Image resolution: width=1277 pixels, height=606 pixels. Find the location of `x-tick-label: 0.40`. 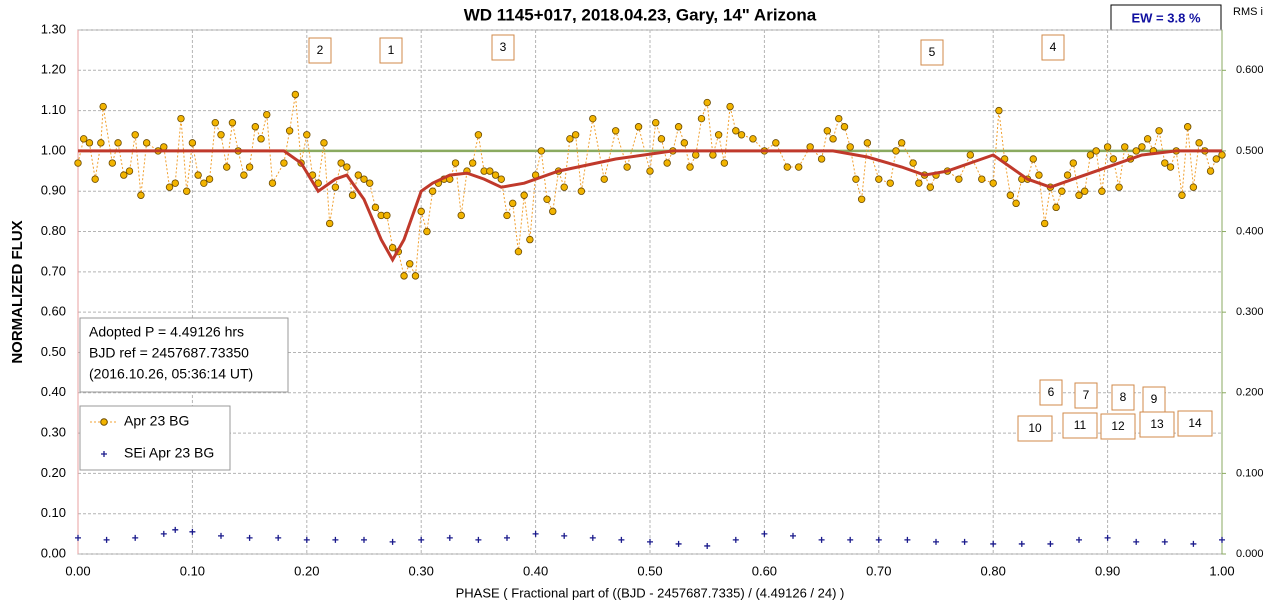

x-tick-label: 0.40 is located at coordinates (535, 570).